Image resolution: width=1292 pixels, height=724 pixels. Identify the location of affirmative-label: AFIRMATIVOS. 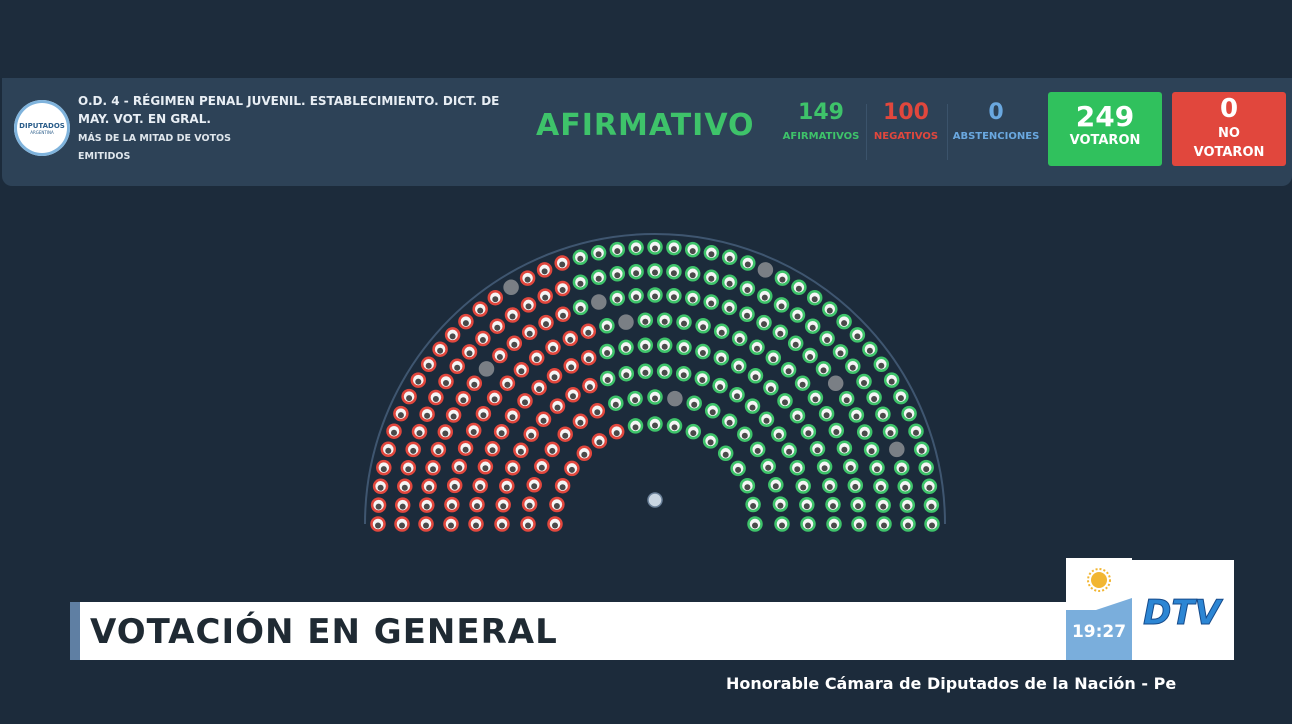
(821, 136).